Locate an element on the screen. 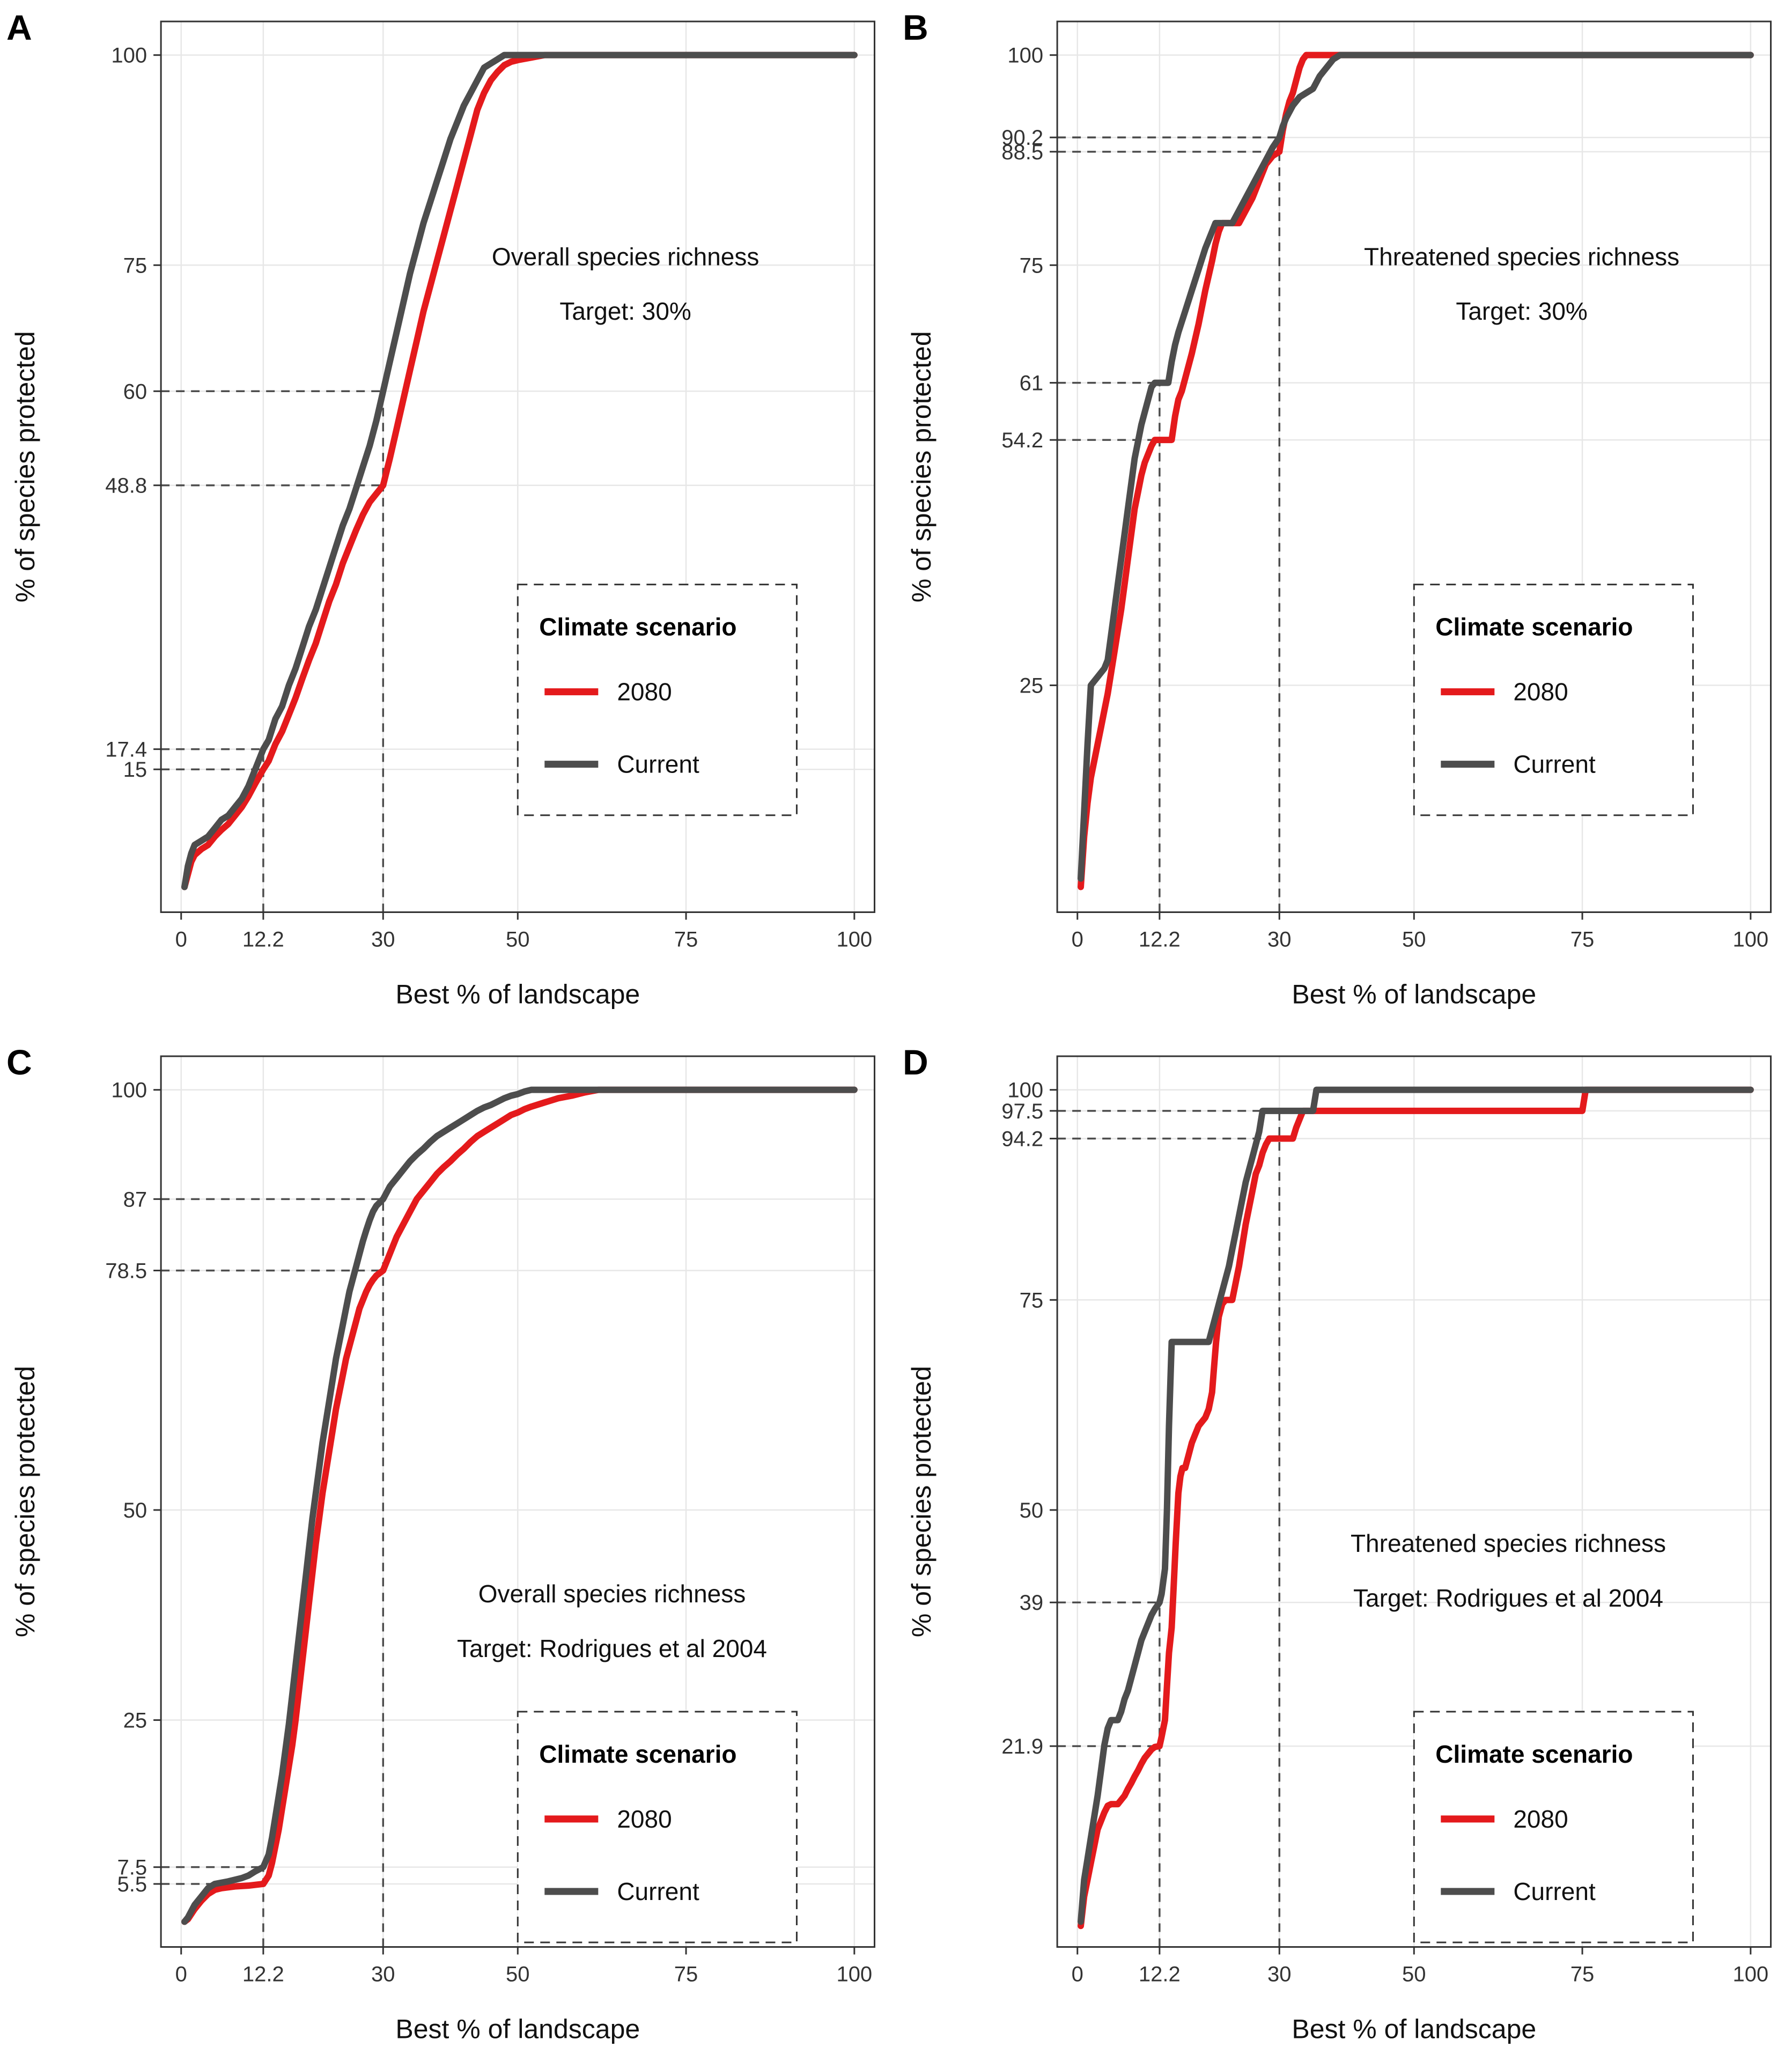 Image resolution: width=1792 pixels, height=2069 pixels. y-tick-label: 5.5 is located at coordinates (132, 1884).